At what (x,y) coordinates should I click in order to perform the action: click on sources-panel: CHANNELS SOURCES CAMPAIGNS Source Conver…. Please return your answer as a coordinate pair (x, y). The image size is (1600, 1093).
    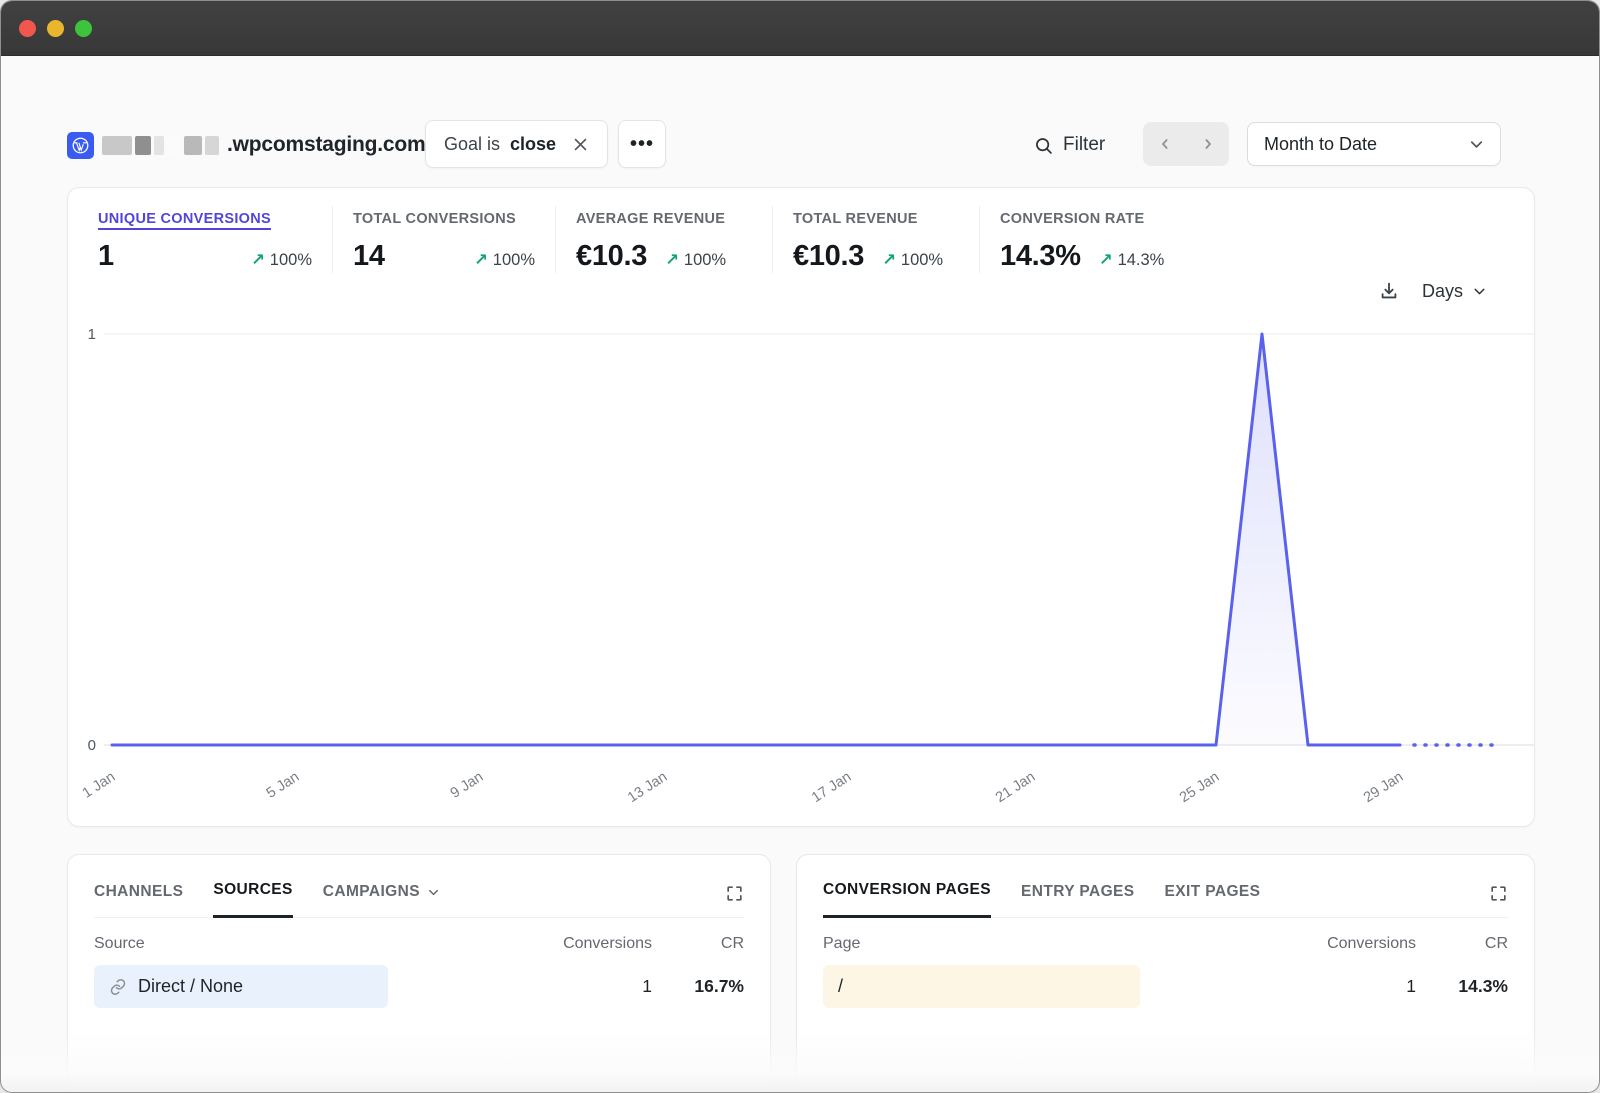
    Looking at the image, I should click on (419, 973).